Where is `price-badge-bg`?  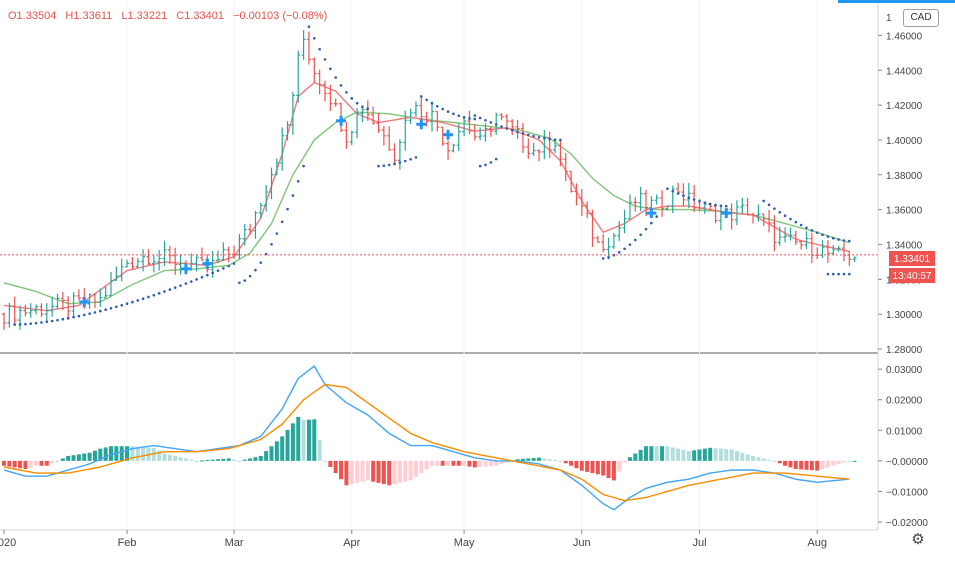
price-badge-bg is located at coordinates (912, 258).